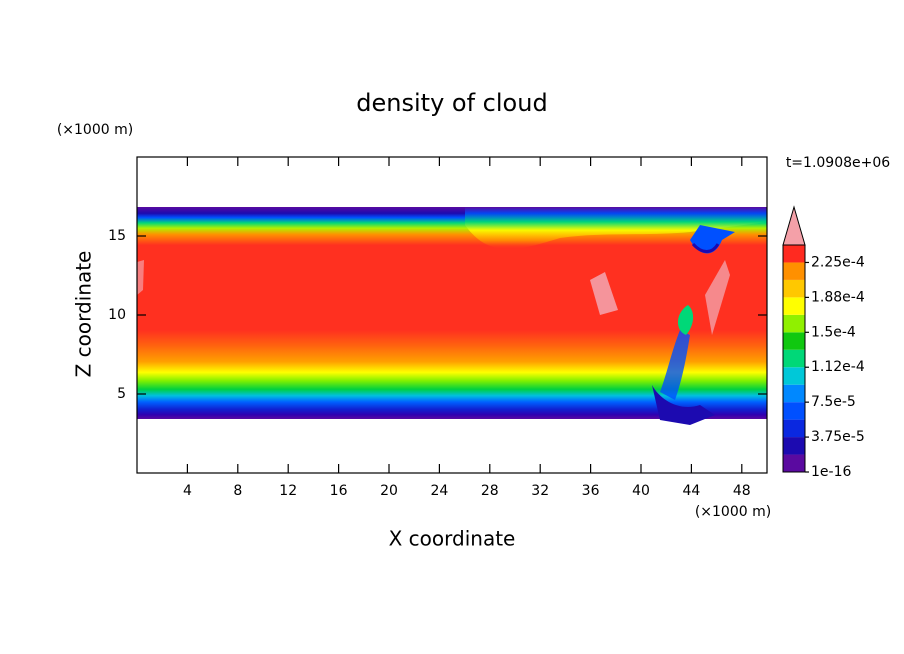  I want to click on colorbar-frame, so click(794, 358).